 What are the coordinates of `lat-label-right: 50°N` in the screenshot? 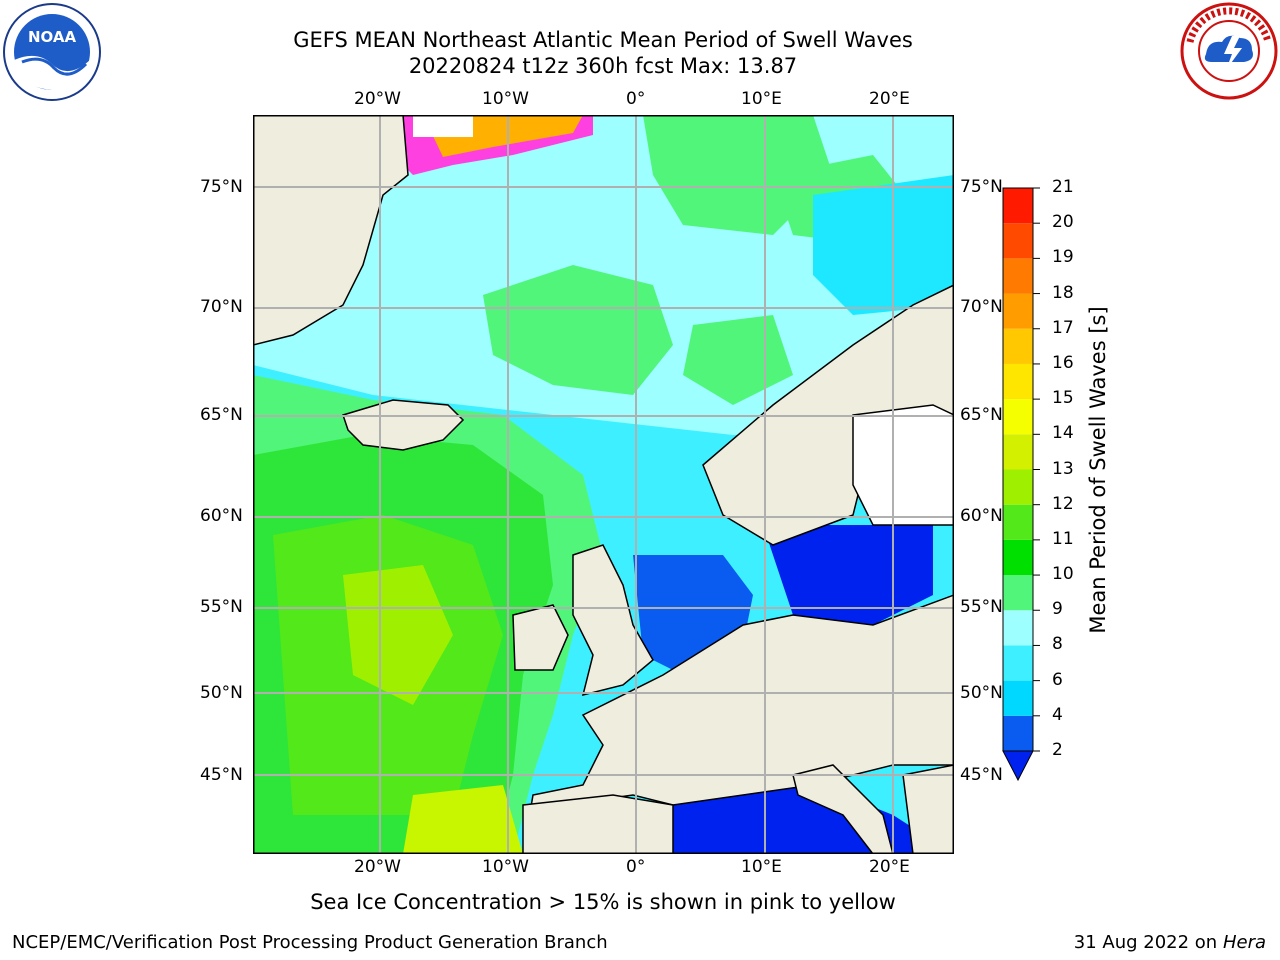 It's located at (981, 693).